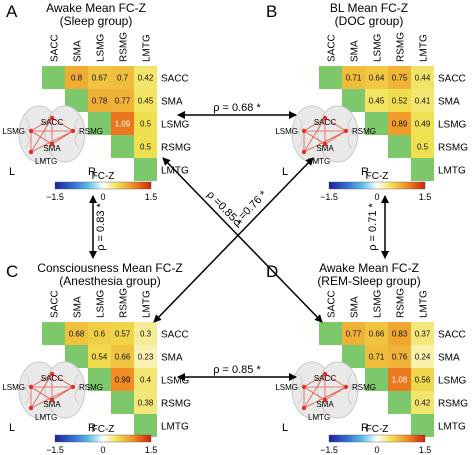 The image size is (474, 455). I want to click on cell-value: 0.24, so click(423, 357).